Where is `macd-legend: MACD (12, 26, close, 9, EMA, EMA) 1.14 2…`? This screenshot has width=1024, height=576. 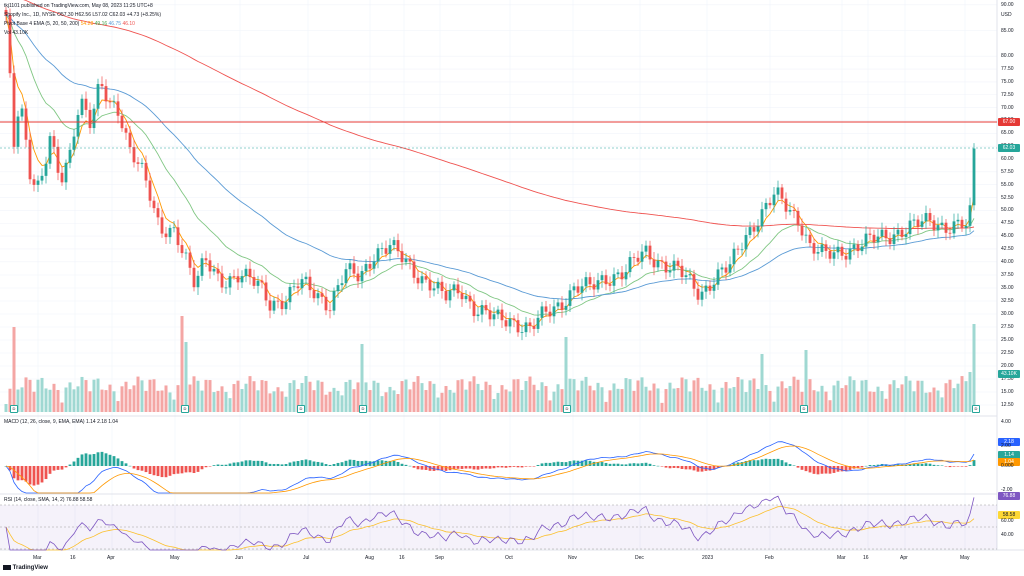 macd-legend: MACD (12, 26, close, 9, EMA, EMA) 1.14 2… is located at coordinates (61, 422).